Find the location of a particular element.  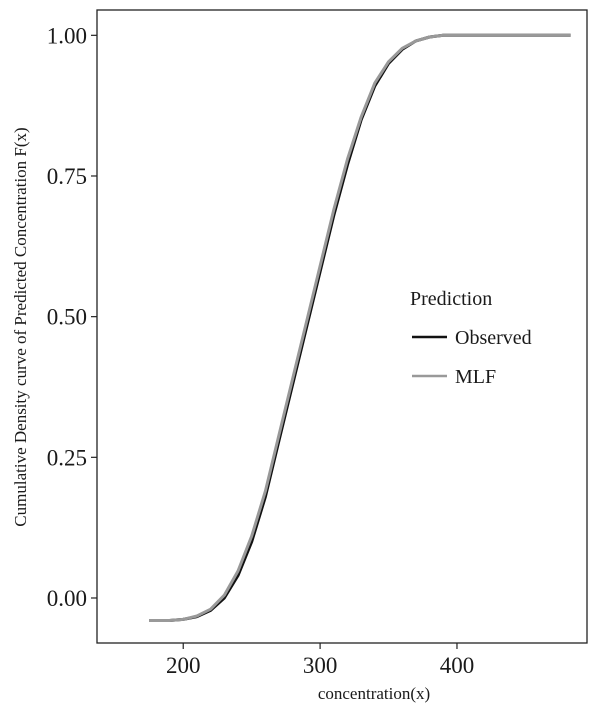

y-tick-label: 0.00 is located at coordinates (67, 598).